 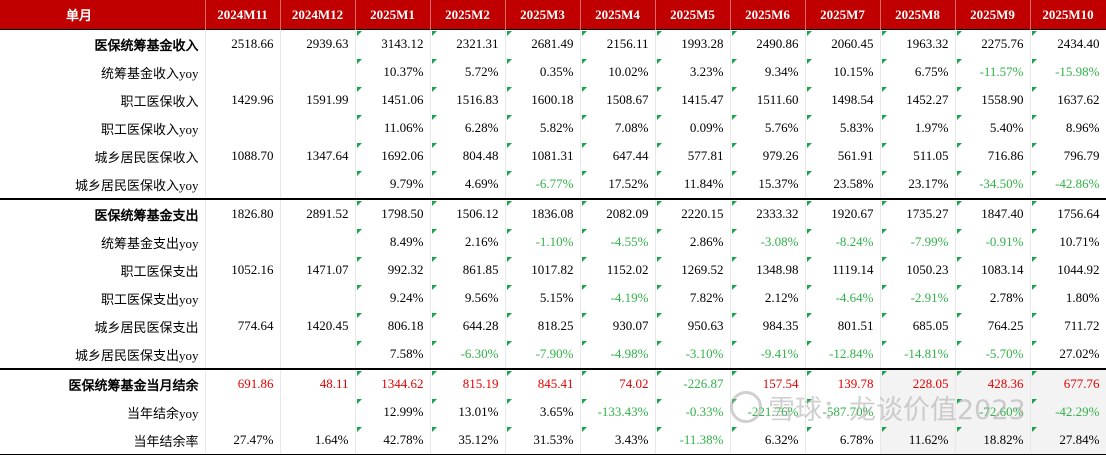 I want to click on row-label: 职工医保支出, so click(x=103, y=270).